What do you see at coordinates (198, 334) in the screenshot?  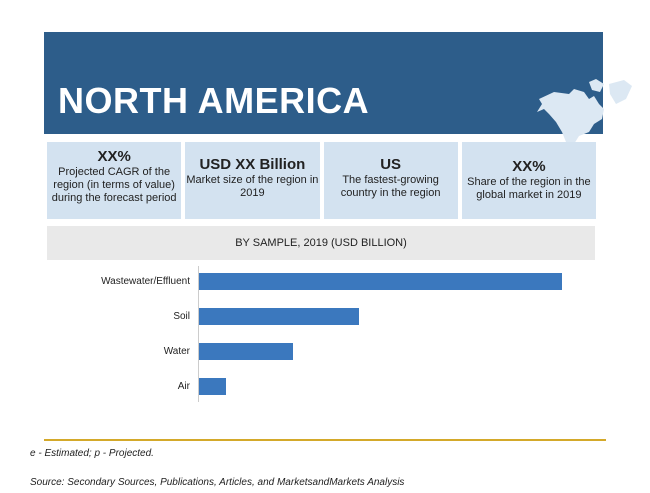 I see `y-axis-line` at bounding box center [198, 334].